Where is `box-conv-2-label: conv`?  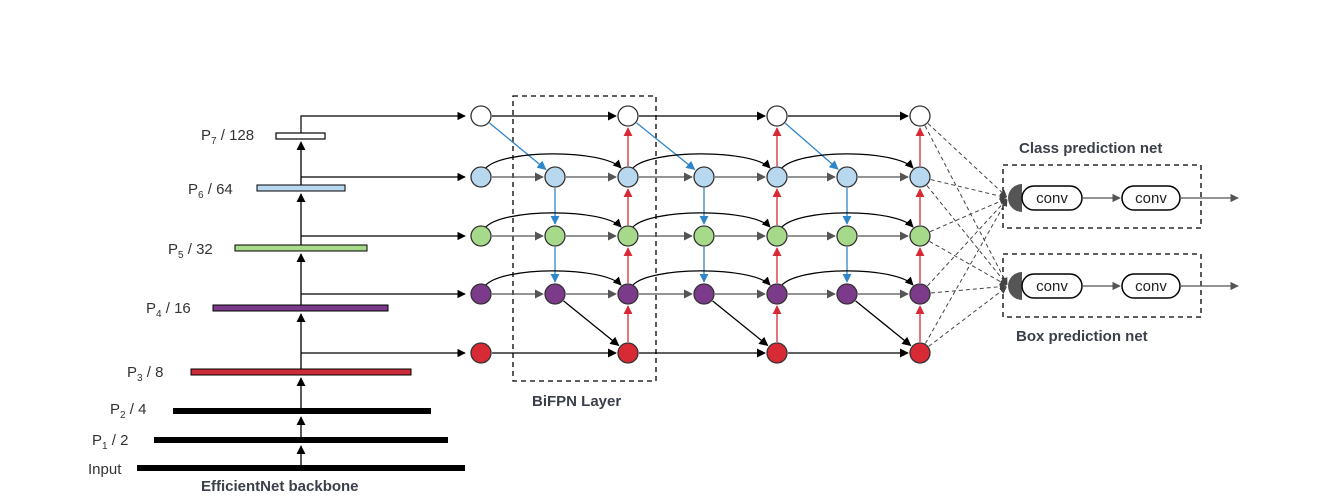
box-conv-2-label: conv is located at coordinates (1151, 286).